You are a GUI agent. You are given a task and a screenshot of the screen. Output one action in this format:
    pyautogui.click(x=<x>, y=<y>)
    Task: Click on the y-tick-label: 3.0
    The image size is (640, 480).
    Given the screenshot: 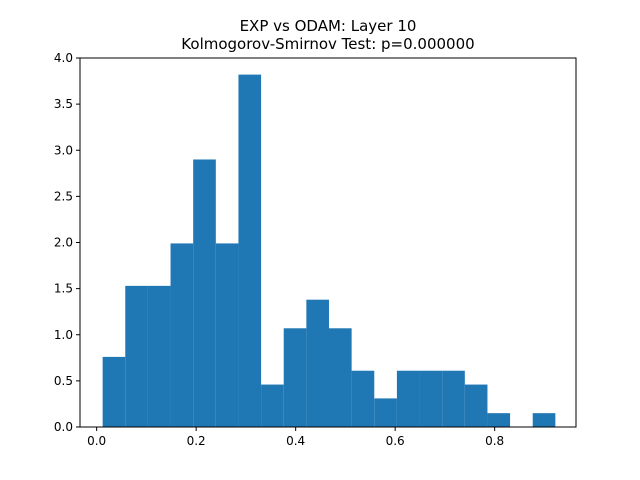 What is the action you would take?
    pyautogui.click(x=63, y=150)
    